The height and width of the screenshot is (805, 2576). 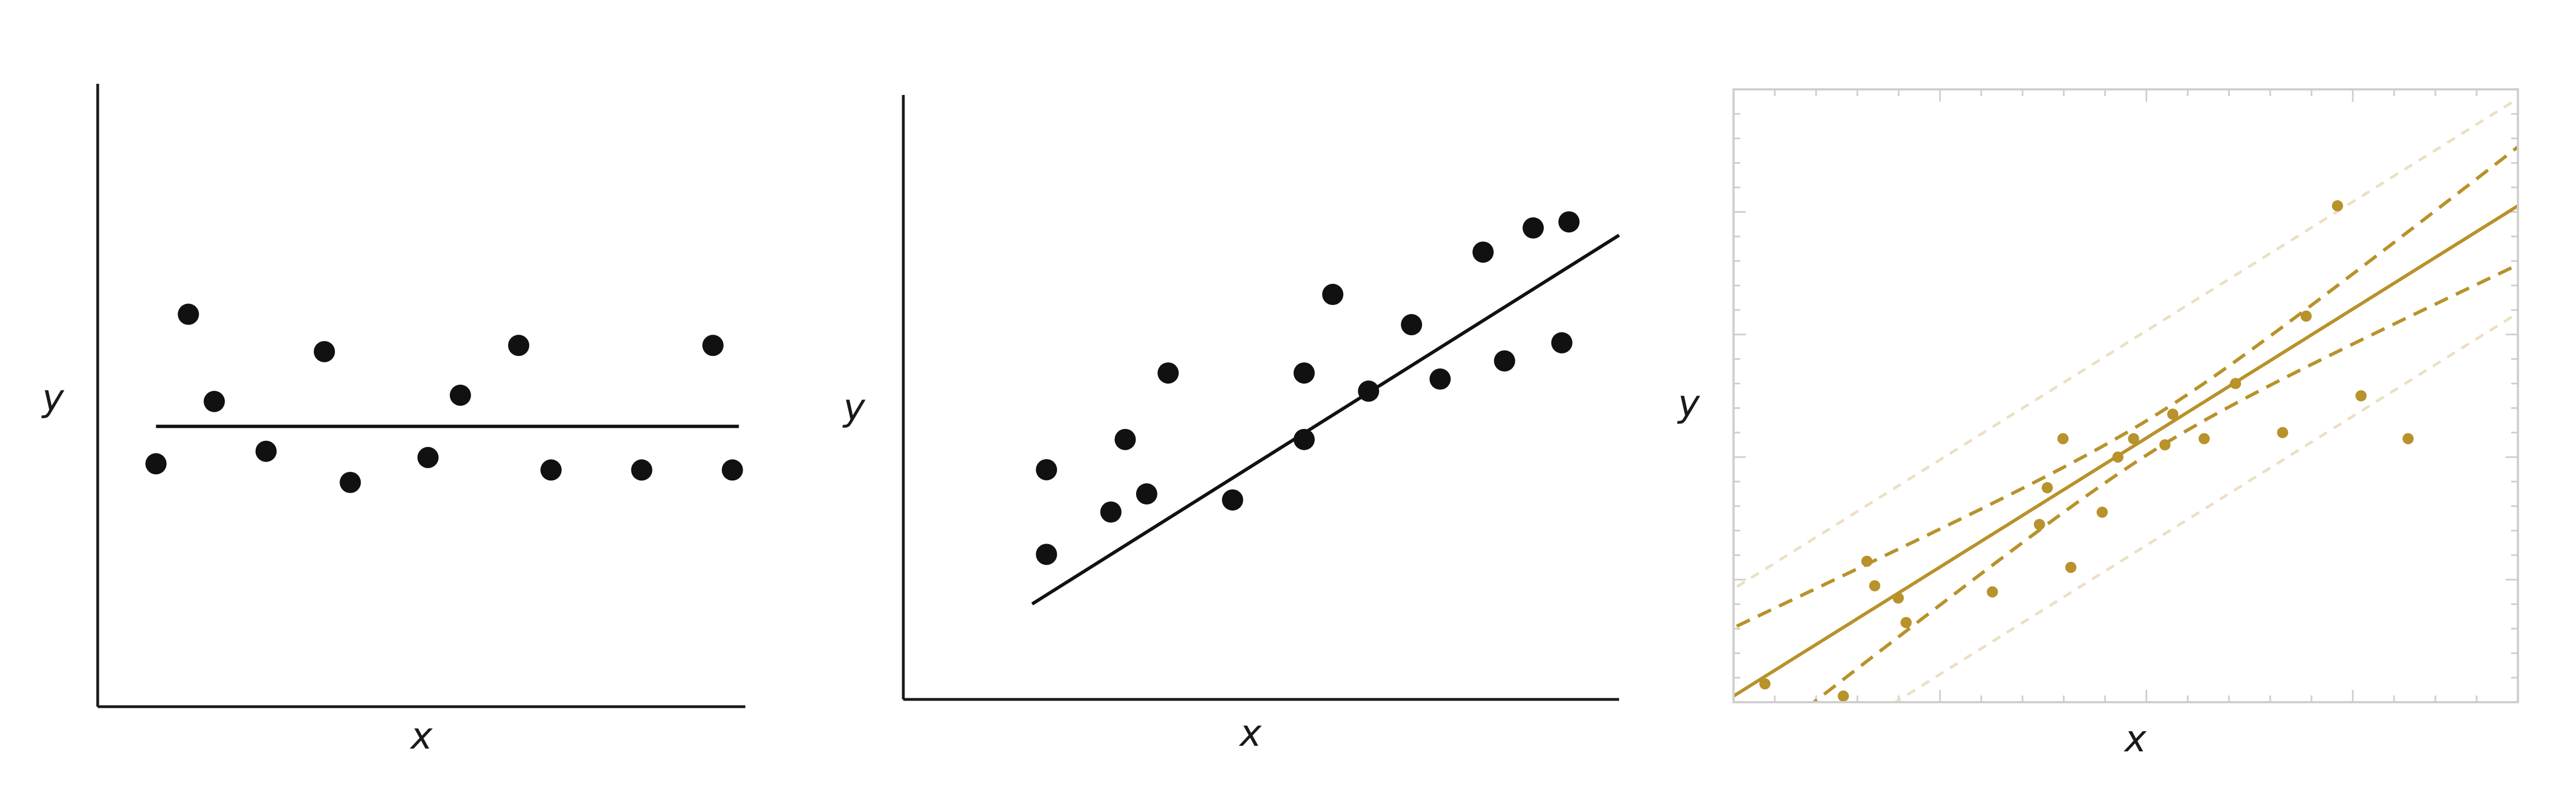 I want to click on chart-3-confidence-lower, so click(x=2164, y=482).